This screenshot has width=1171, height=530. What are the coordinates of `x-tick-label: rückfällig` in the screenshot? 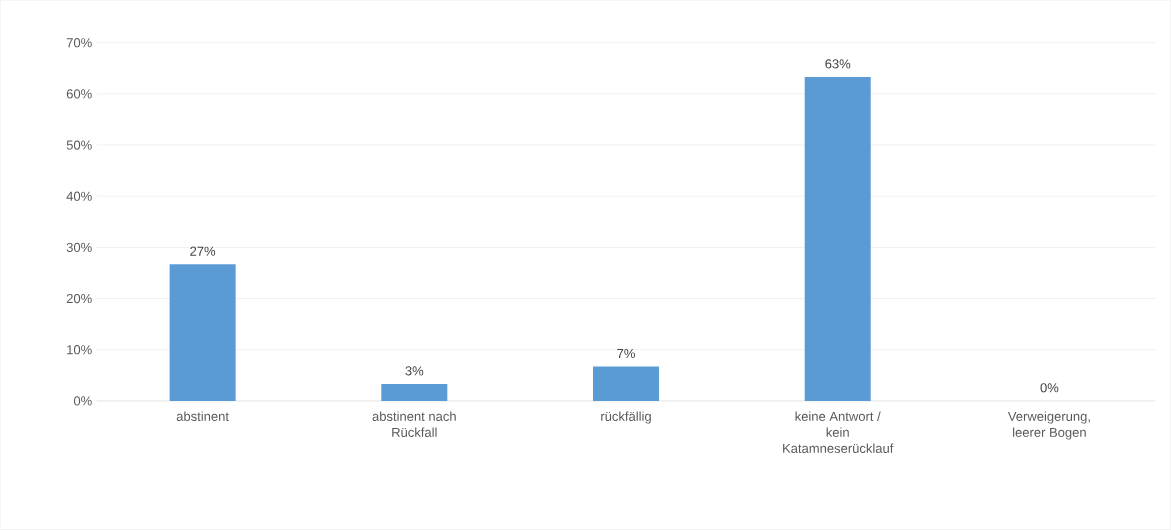 It's located at (626, 417).